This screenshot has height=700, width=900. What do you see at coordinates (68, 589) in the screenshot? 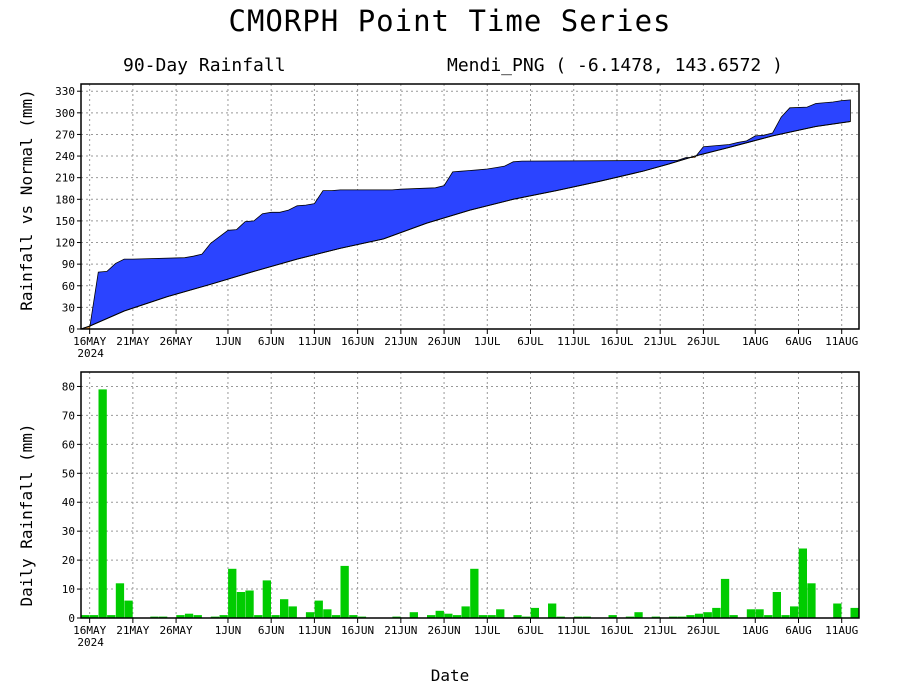
I see `y-tick-label: 10` at bounding box center [68, 589].